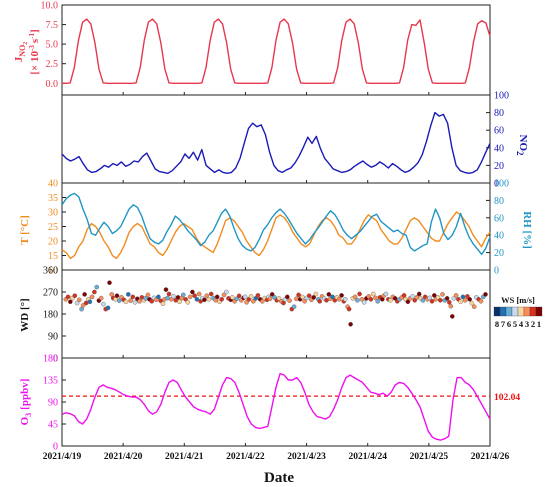 This screenshot has width=550, height=487. What do you see at coordinates (276, 142) in the screenshot?
I see `no2-series-line` at bounding box center [276, 142].